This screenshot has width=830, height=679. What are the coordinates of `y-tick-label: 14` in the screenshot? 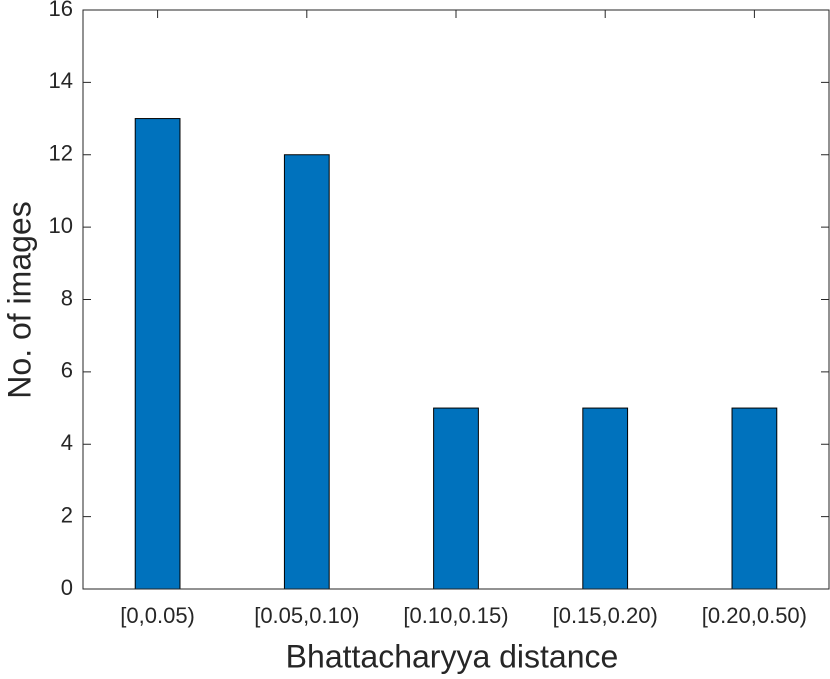 It's located at (61, 80).